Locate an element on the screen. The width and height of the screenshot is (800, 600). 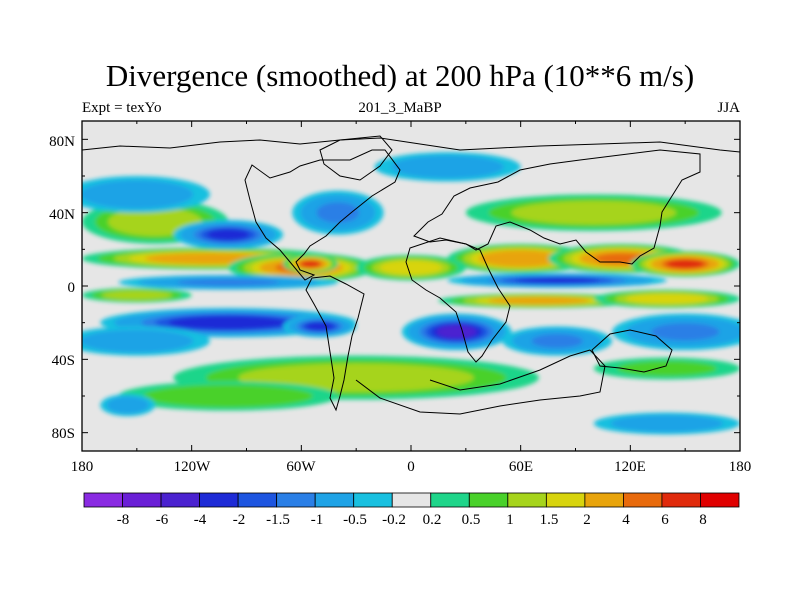
lat-label-40s: 40S is located at coordinates (63, 361).